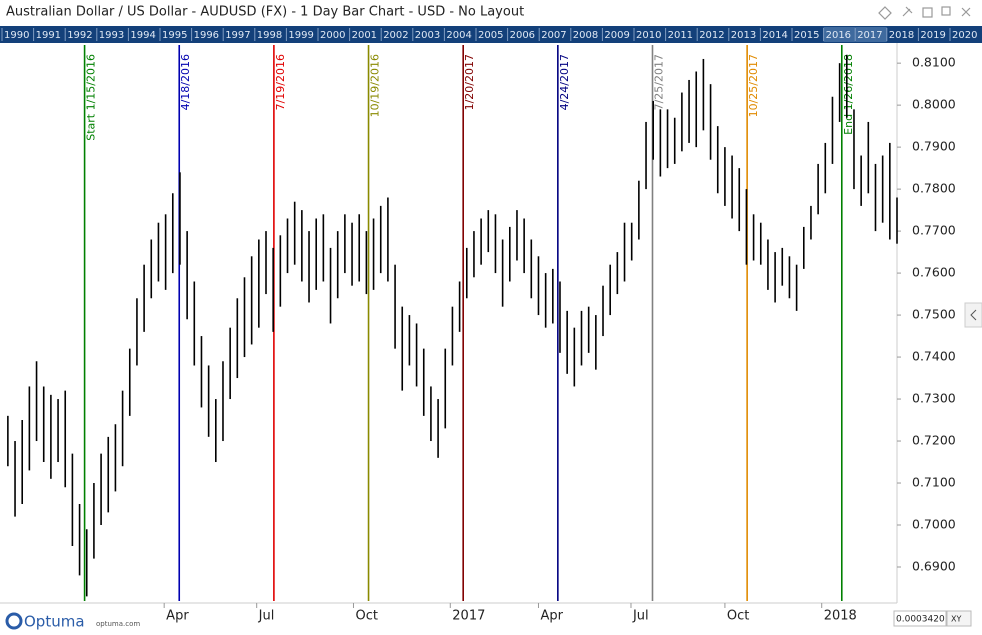 This screenshot has height=635, width=982. Describe the element at coordinates (118, 624) in the screenshot. I see `brand-url: optuma.com` at that location.